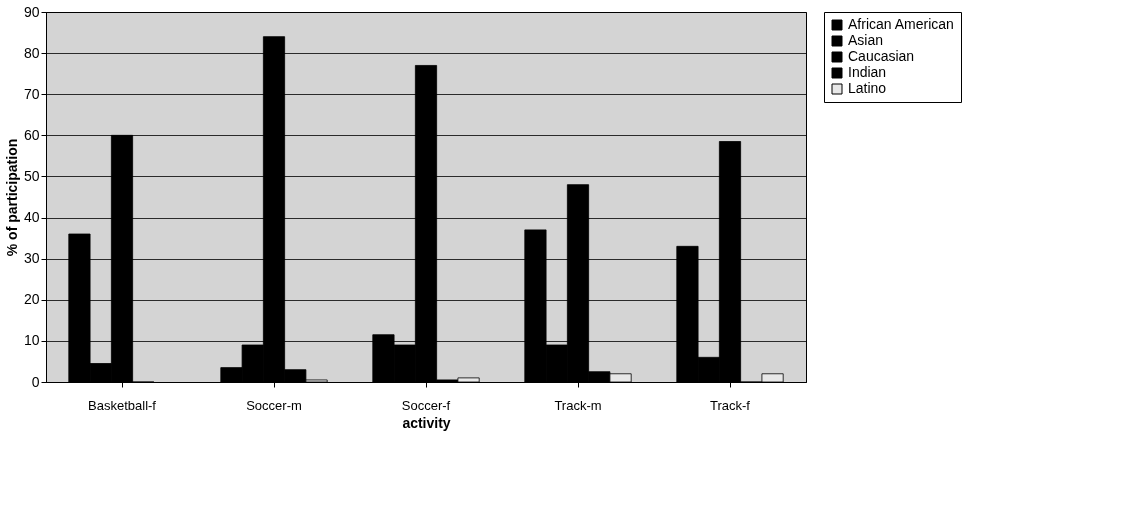 This screenshot has width=1139, height=512. Describe the element at coordinates (867, 88) in the screenshot. I see `legend-label: Latino` at that location.